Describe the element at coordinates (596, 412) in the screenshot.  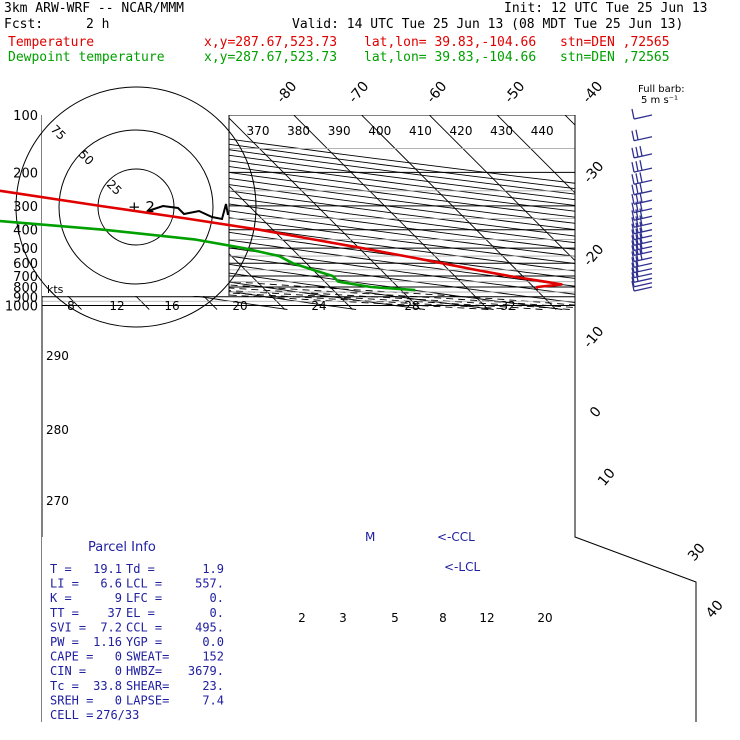
I see `isotherm-label: 0` at that location.